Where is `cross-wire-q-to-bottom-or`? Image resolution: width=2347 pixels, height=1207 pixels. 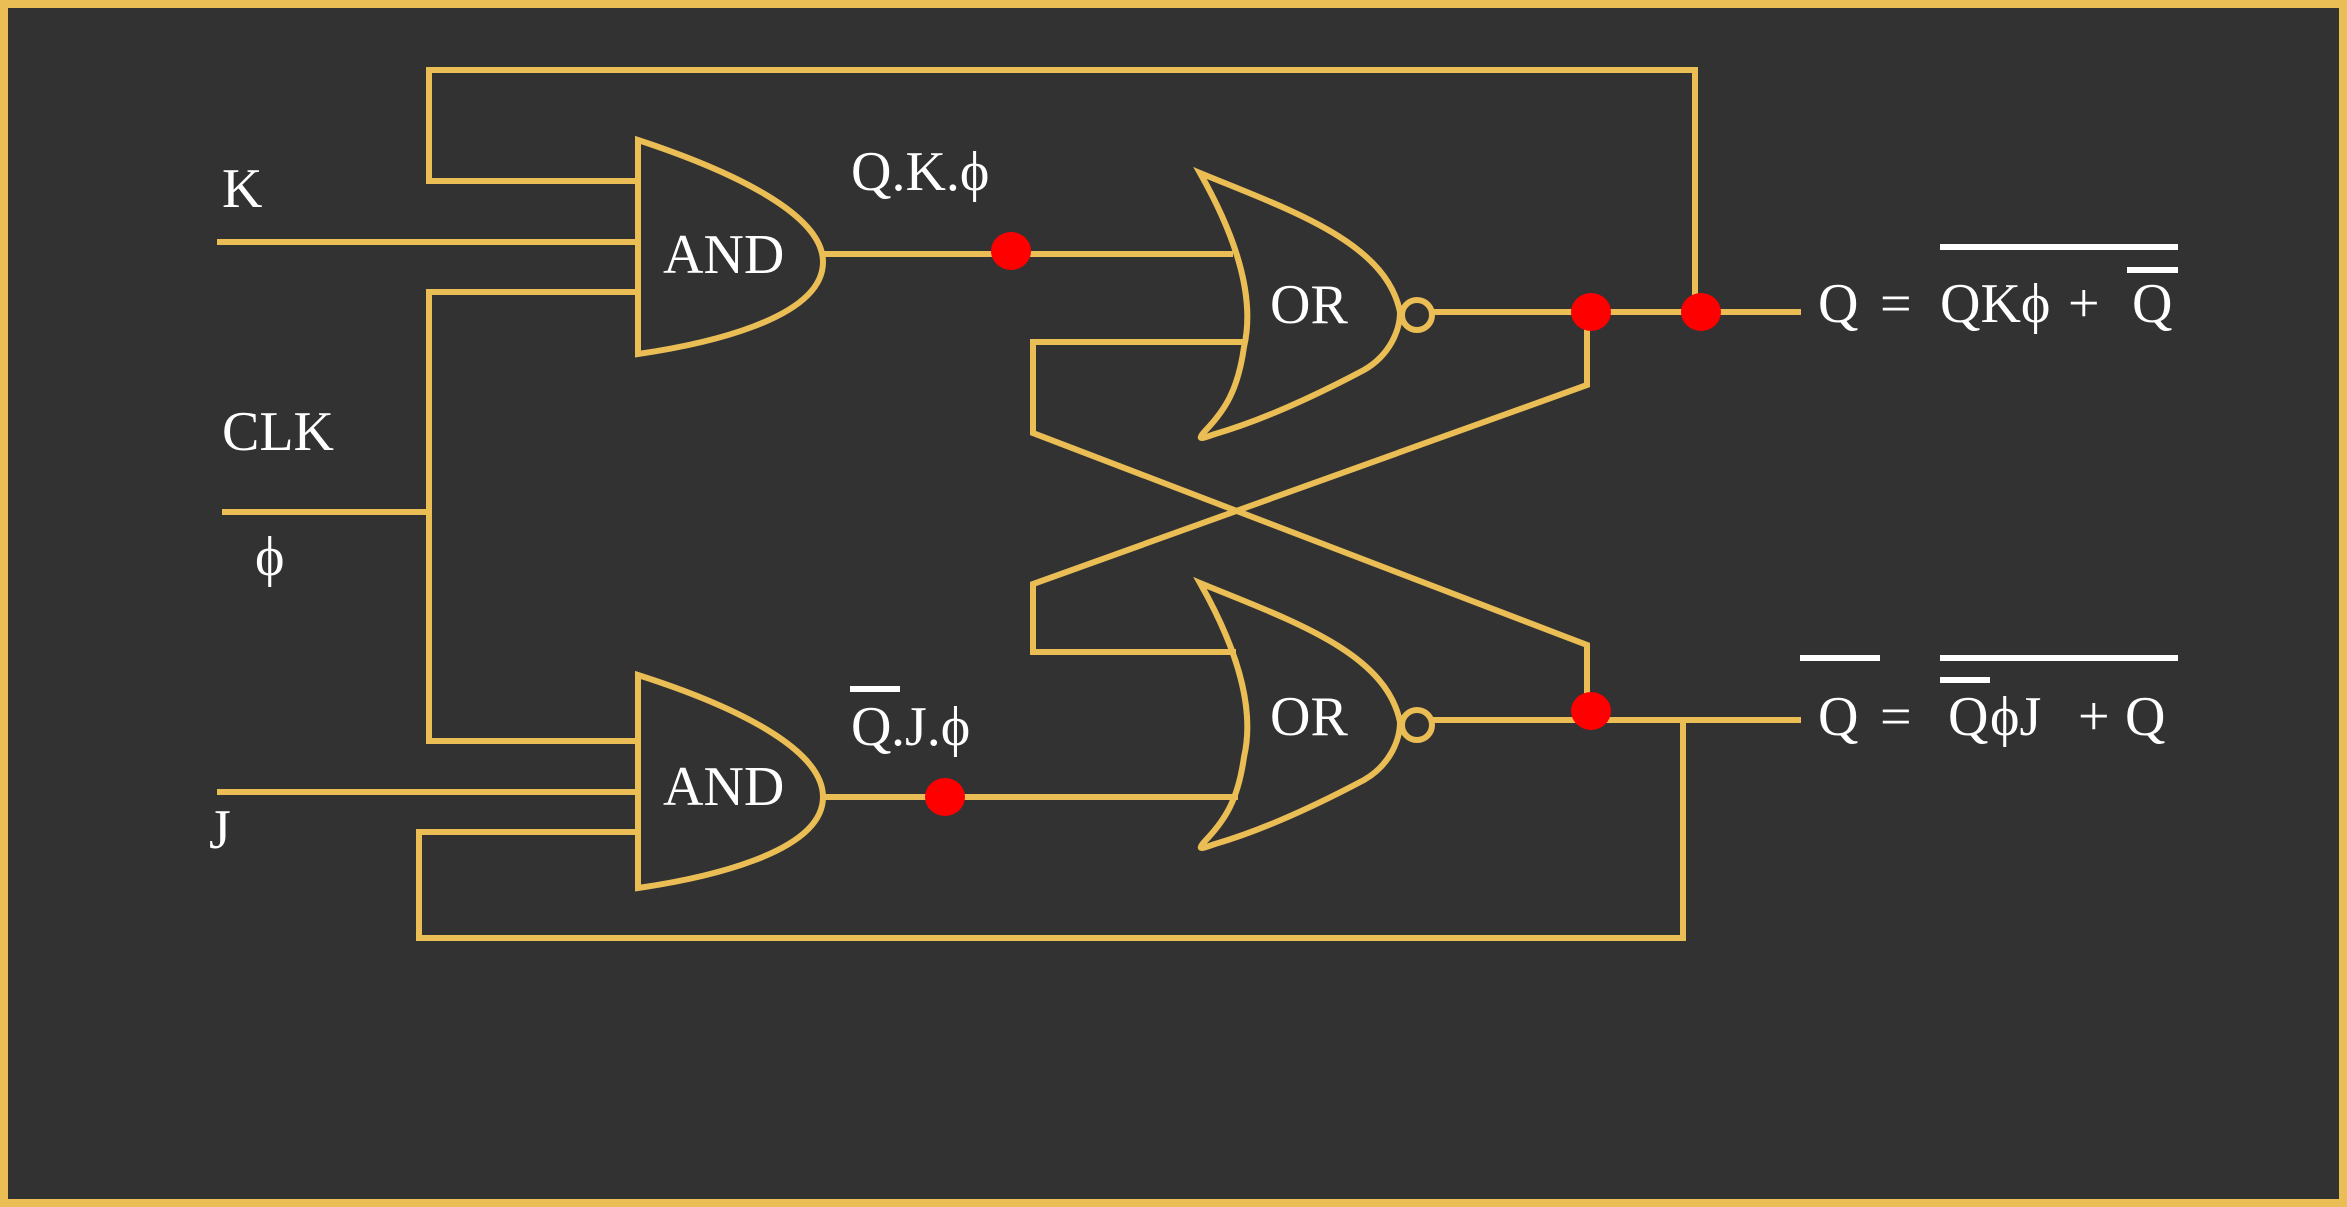 cross-wire-q-to-bottom-or is located at coordinates (1310, 482).